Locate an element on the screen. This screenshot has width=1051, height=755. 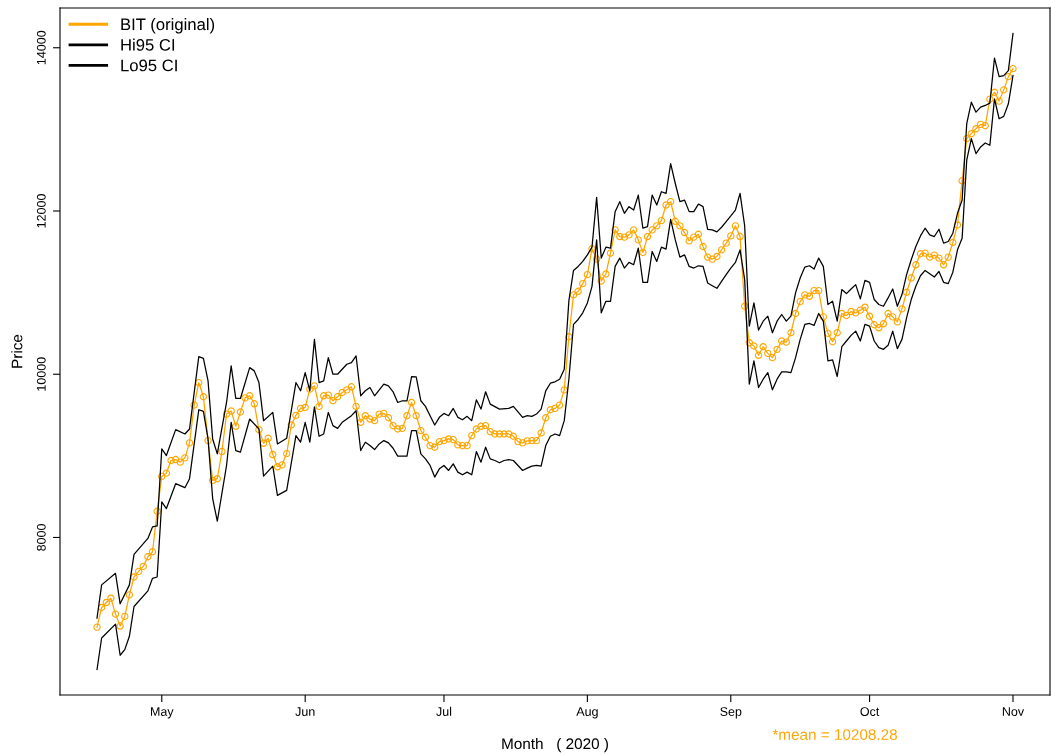
y-axis-title: Price is located at coordinates (17, 351).